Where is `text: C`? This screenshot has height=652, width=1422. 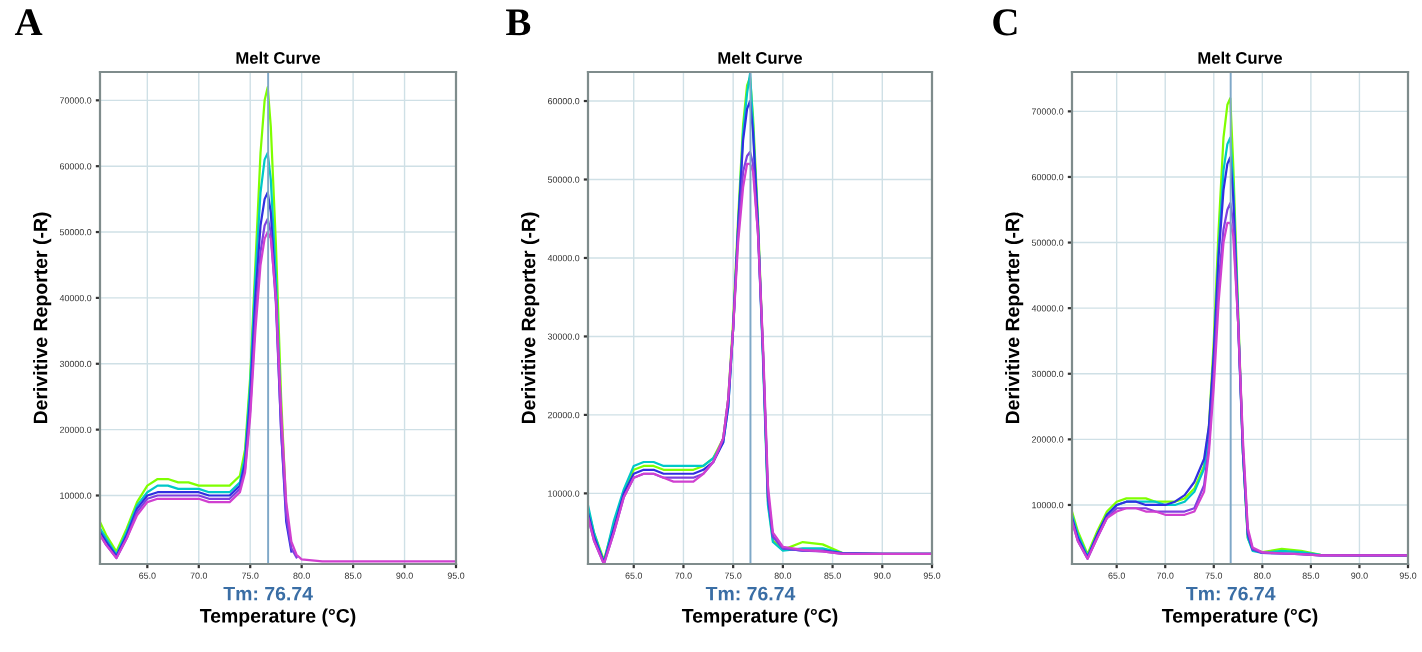
text: C is located at coordinates (1005, 22).